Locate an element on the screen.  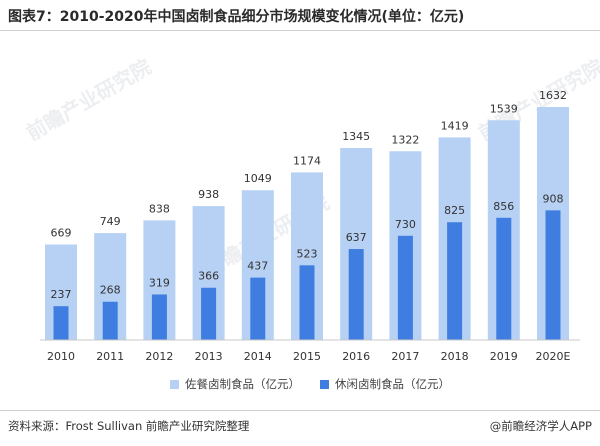
footer-divider is located at coordinates (300, 410).